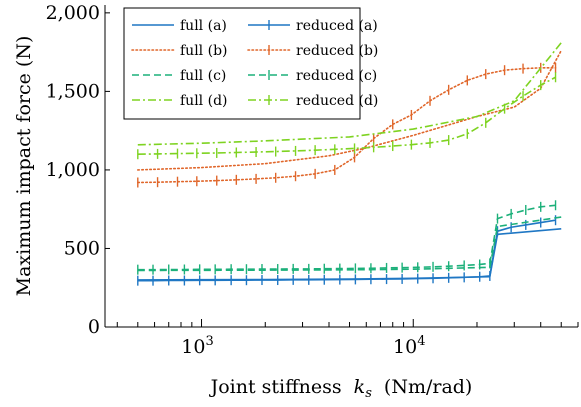 Image resolution: width=581 pixels, height=407 pixels. Describe the element at coordinates (204, 51) in the screenshot. I see `legend-label: full (b)` at that location.